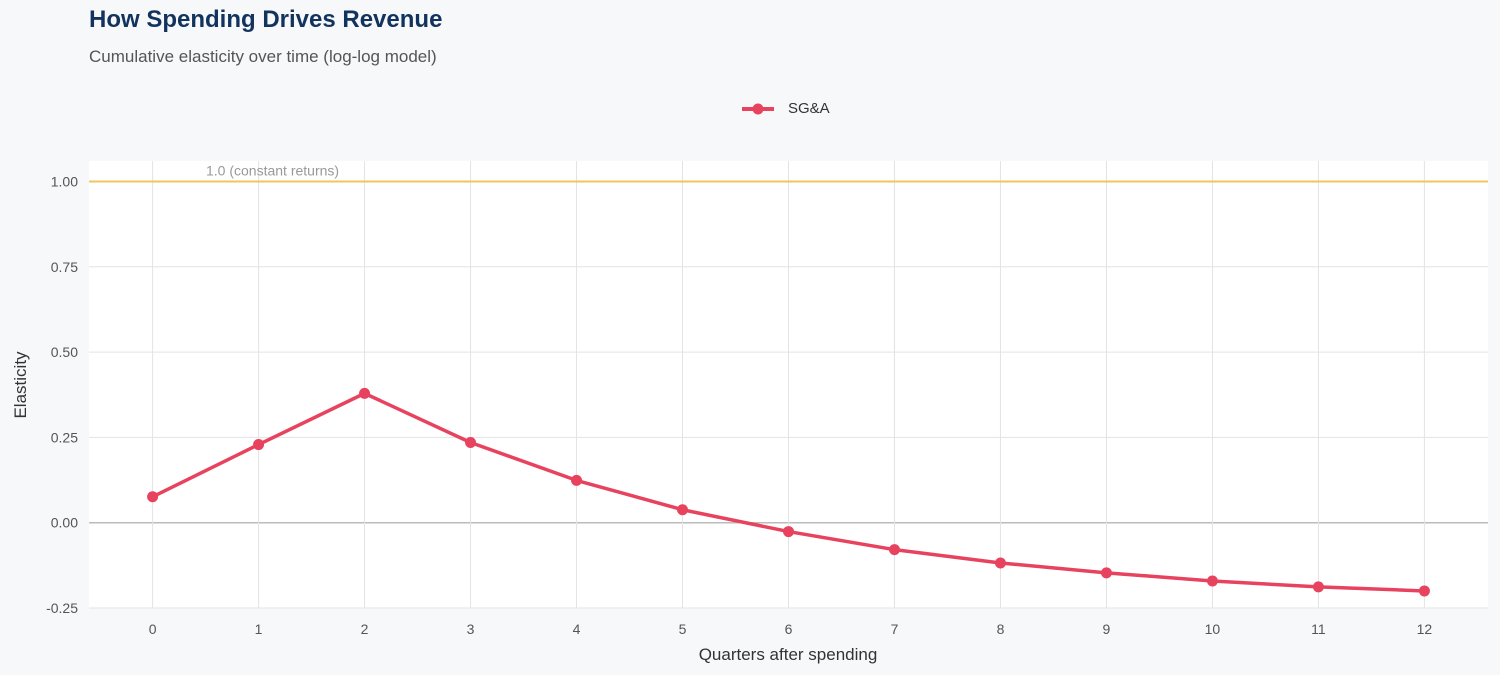  What do you see at coordinates (683, 629) in the screenshot?
I see `x-tick-label: 5` at bounding box center [683, 629].